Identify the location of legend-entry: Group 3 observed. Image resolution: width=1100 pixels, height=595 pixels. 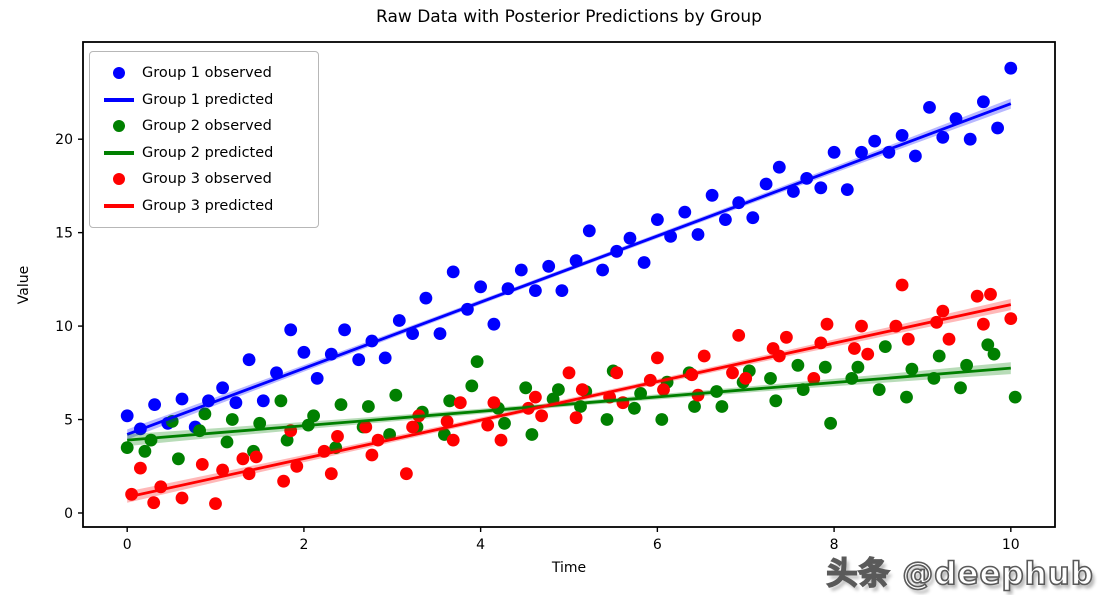
(202, 179).